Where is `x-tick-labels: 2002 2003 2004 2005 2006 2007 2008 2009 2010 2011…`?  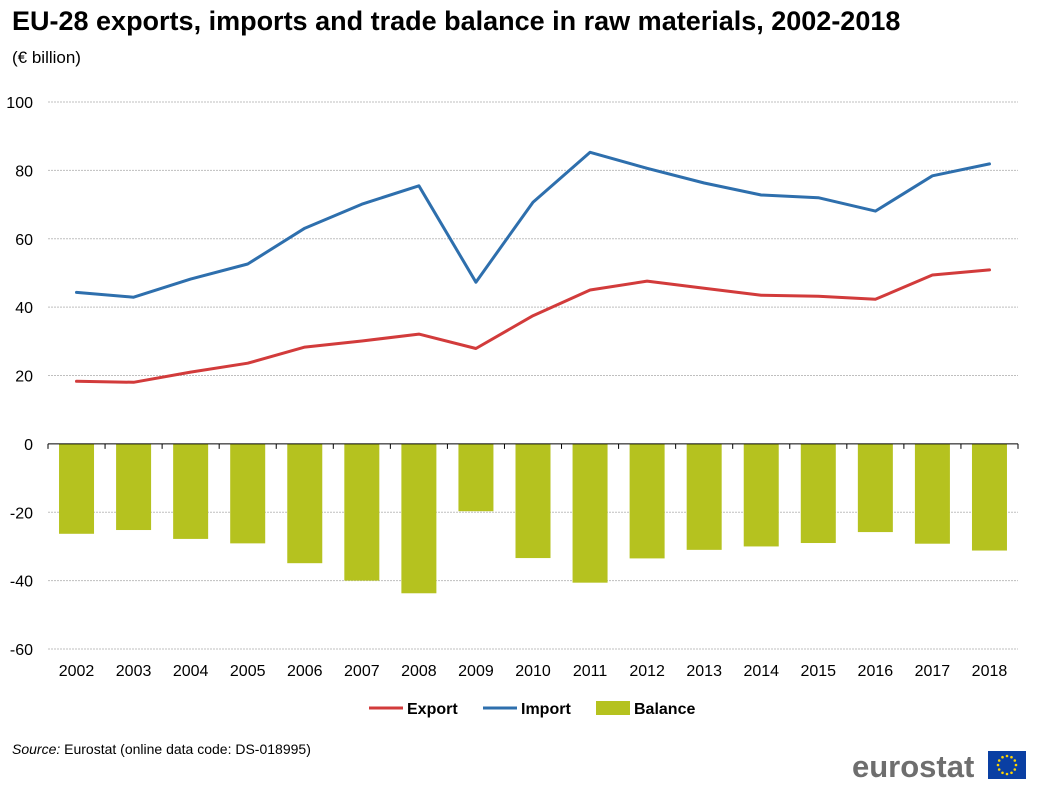
x-tick-labels: 2002 2003 2004 2005 2006 2007 2008 2009 2010 2011… is located at coordinates (533, 671).